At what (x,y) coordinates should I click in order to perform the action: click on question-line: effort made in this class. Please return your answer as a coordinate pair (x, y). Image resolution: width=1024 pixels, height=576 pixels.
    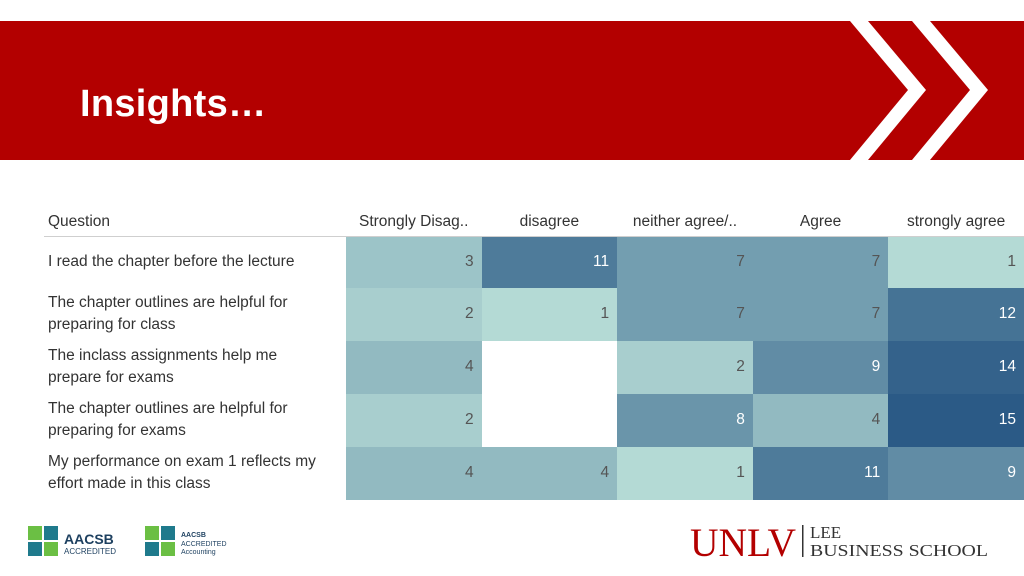
    Looking at the image, I should click on (129, 483).